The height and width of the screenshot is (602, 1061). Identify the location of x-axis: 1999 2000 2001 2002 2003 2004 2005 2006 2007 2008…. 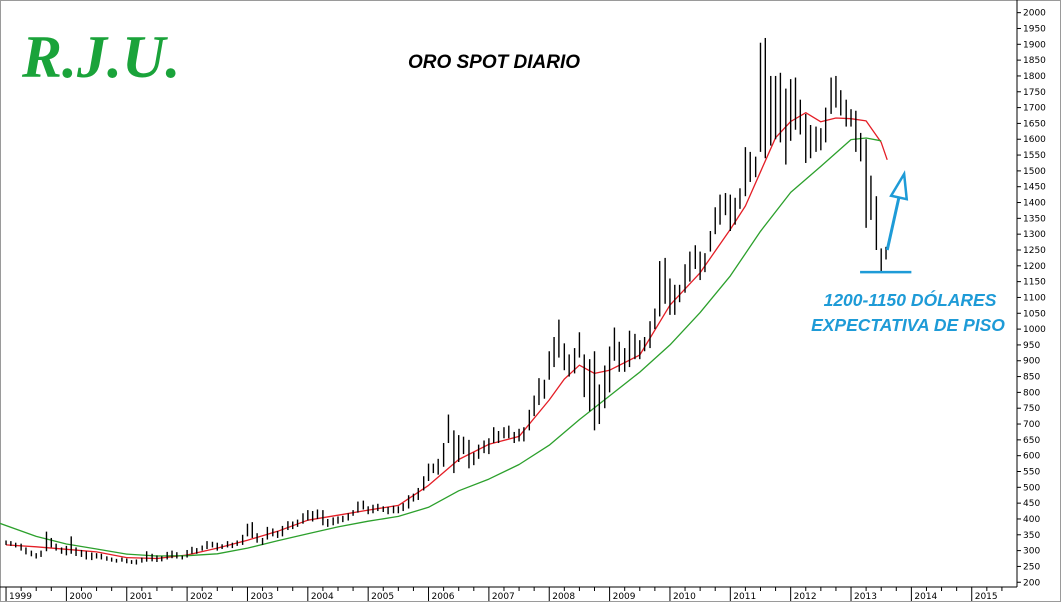
(504, 594).